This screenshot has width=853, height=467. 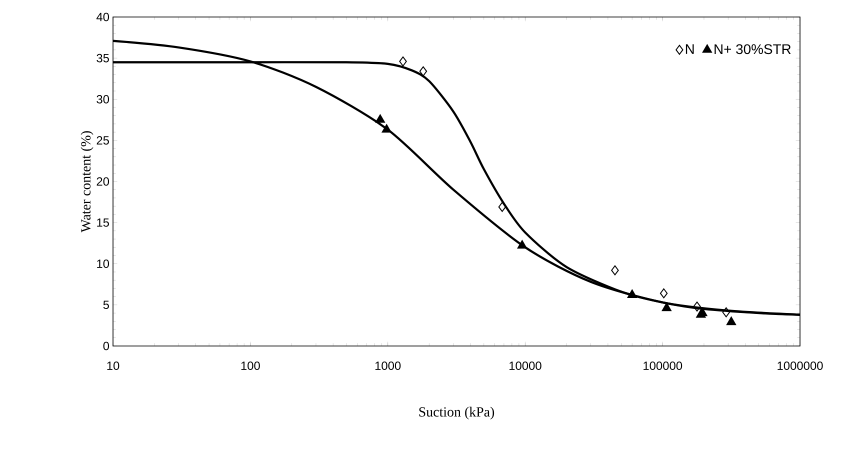 What do you see at coordinates (456, 413) in the screenshot?
I see `x-axis-title: Suction (kPa)` at bounding box center [456, 413].